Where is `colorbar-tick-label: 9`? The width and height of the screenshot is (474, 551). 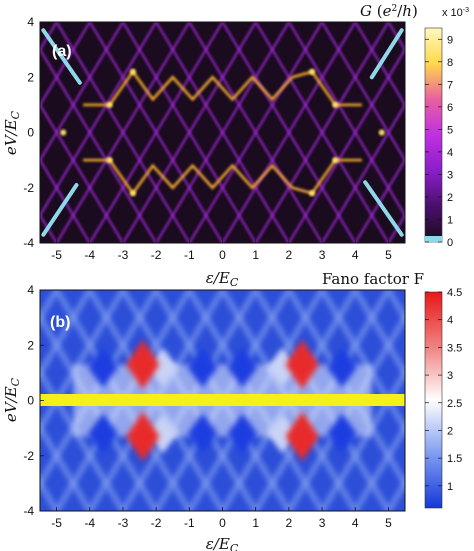
colorbar-tick-label: 9 is located at coordinates (450, 40).